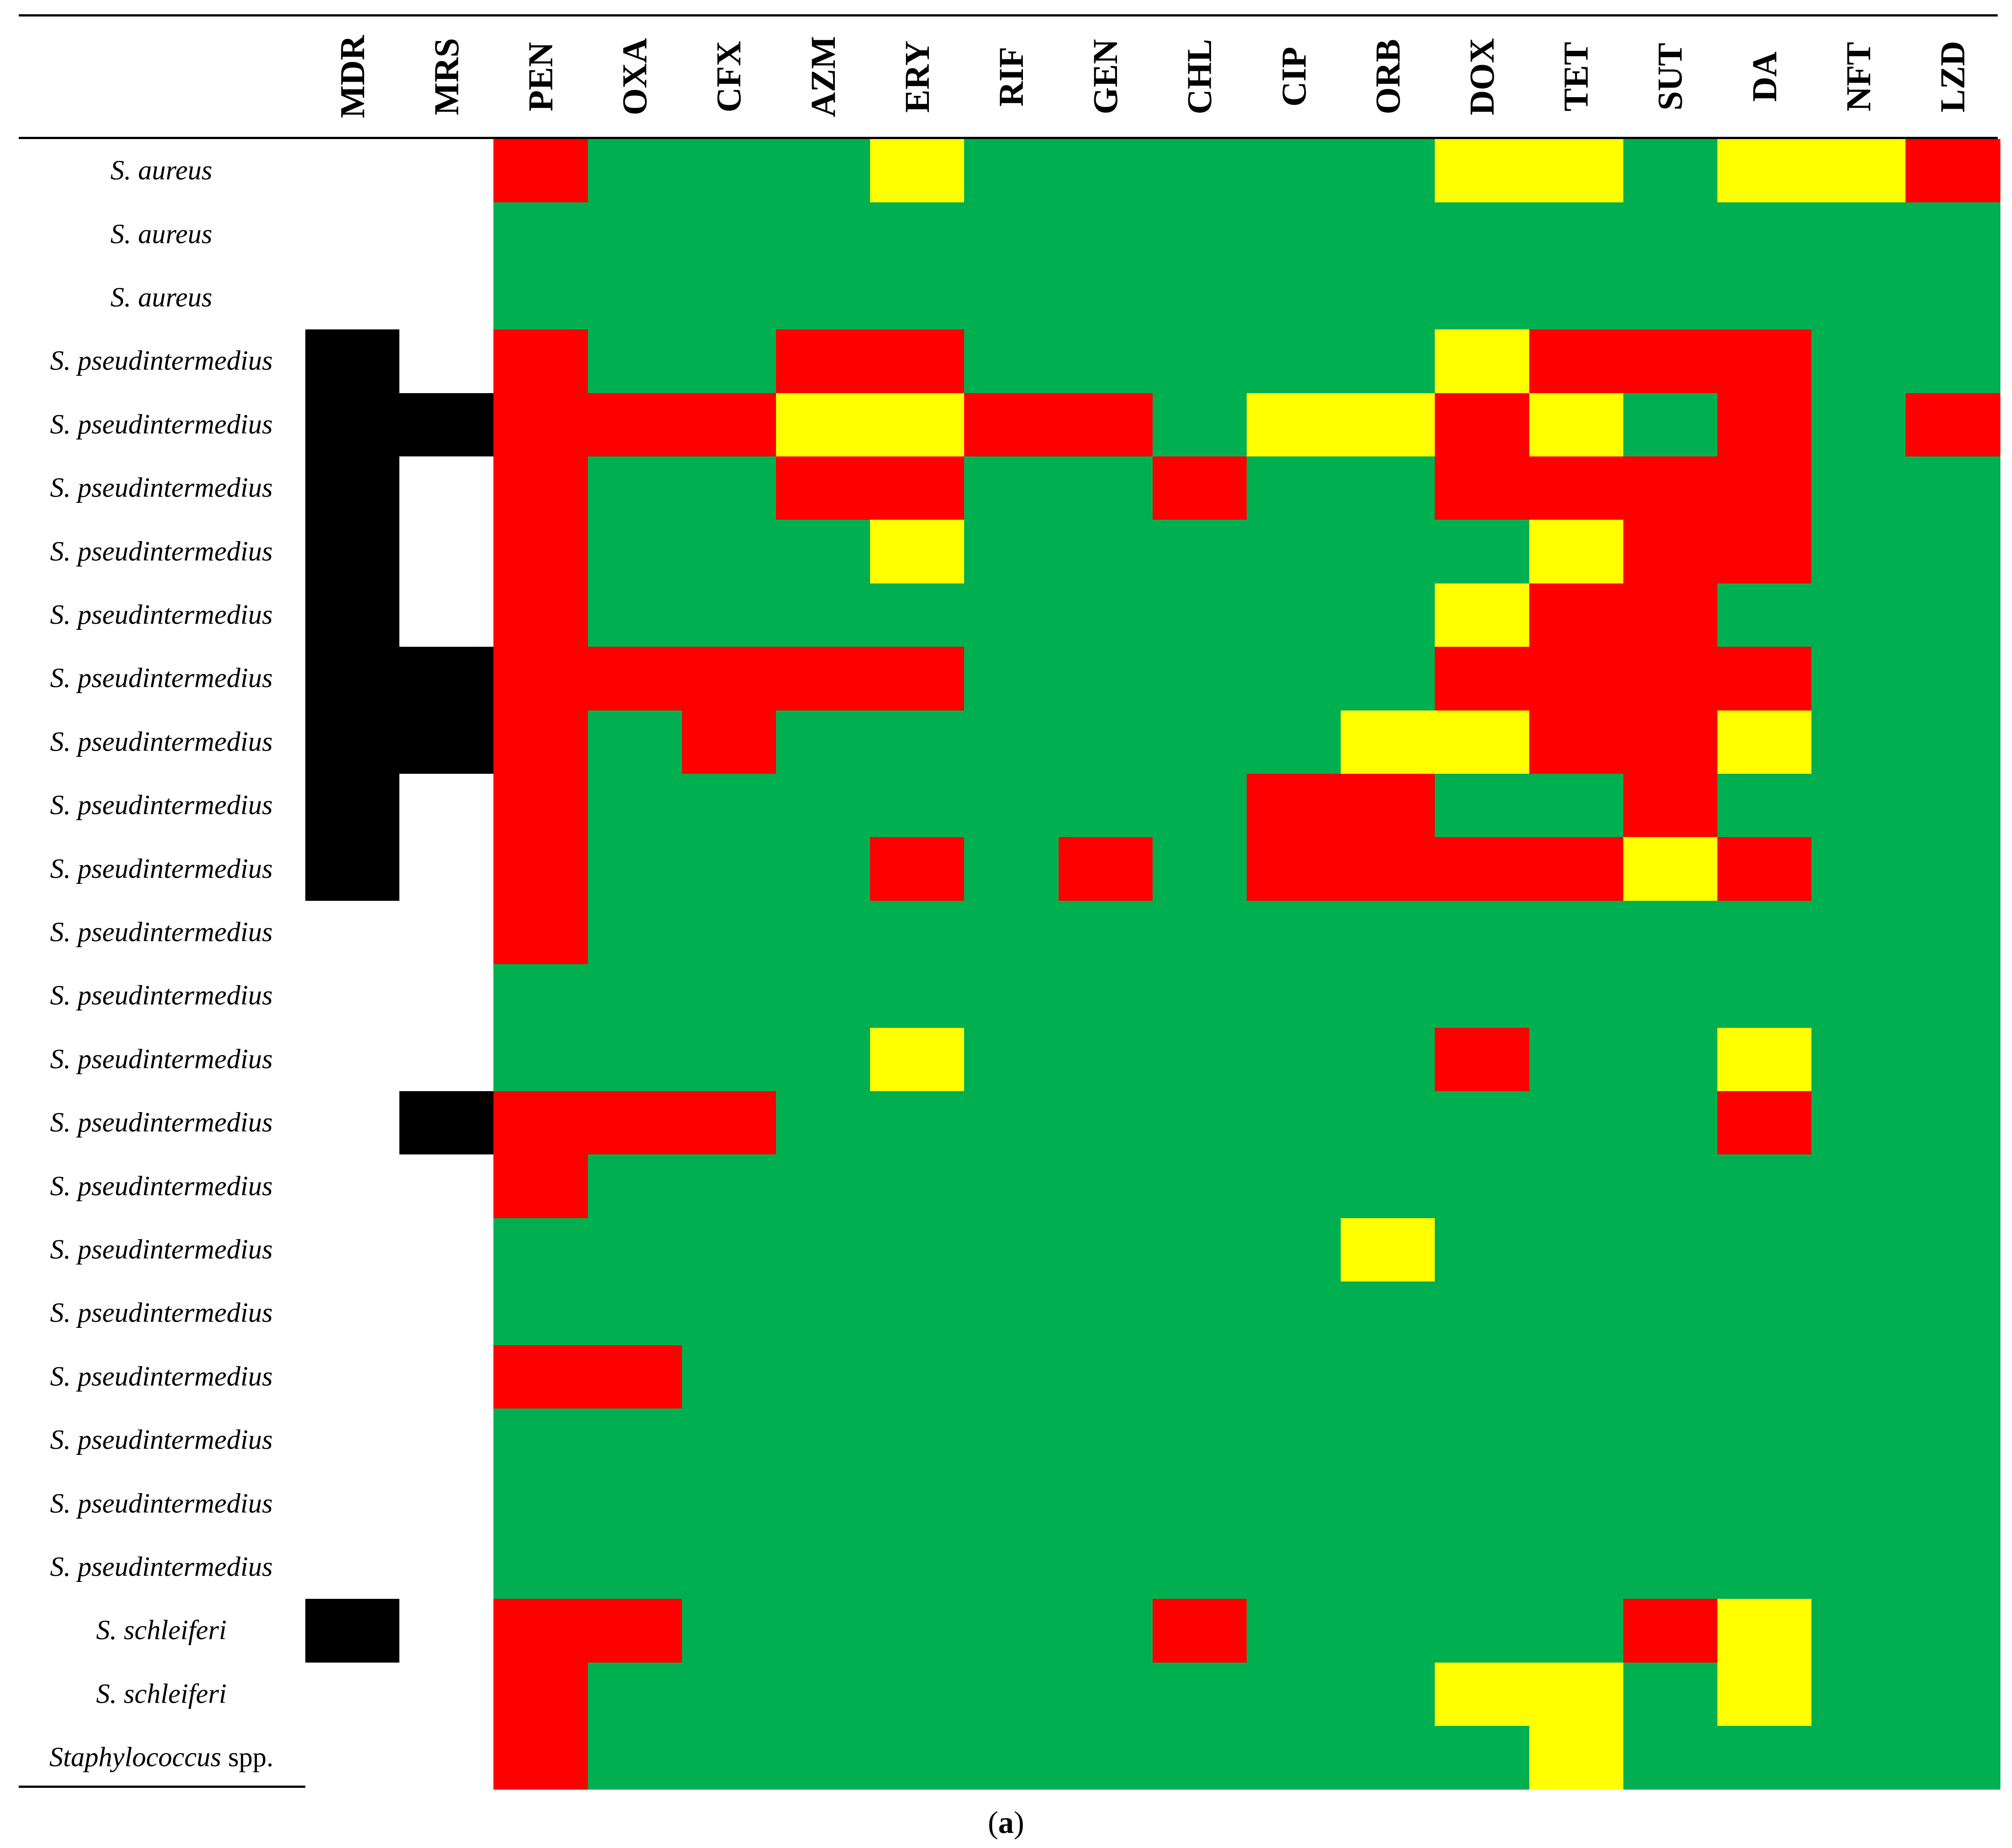 Image resolution: width=2012 pixels, height=1848 pixels. What do you see at coordinates (916, 77) in the screenshot?
I see `column-header-ery: ERY` at bounding box center [916, 77].